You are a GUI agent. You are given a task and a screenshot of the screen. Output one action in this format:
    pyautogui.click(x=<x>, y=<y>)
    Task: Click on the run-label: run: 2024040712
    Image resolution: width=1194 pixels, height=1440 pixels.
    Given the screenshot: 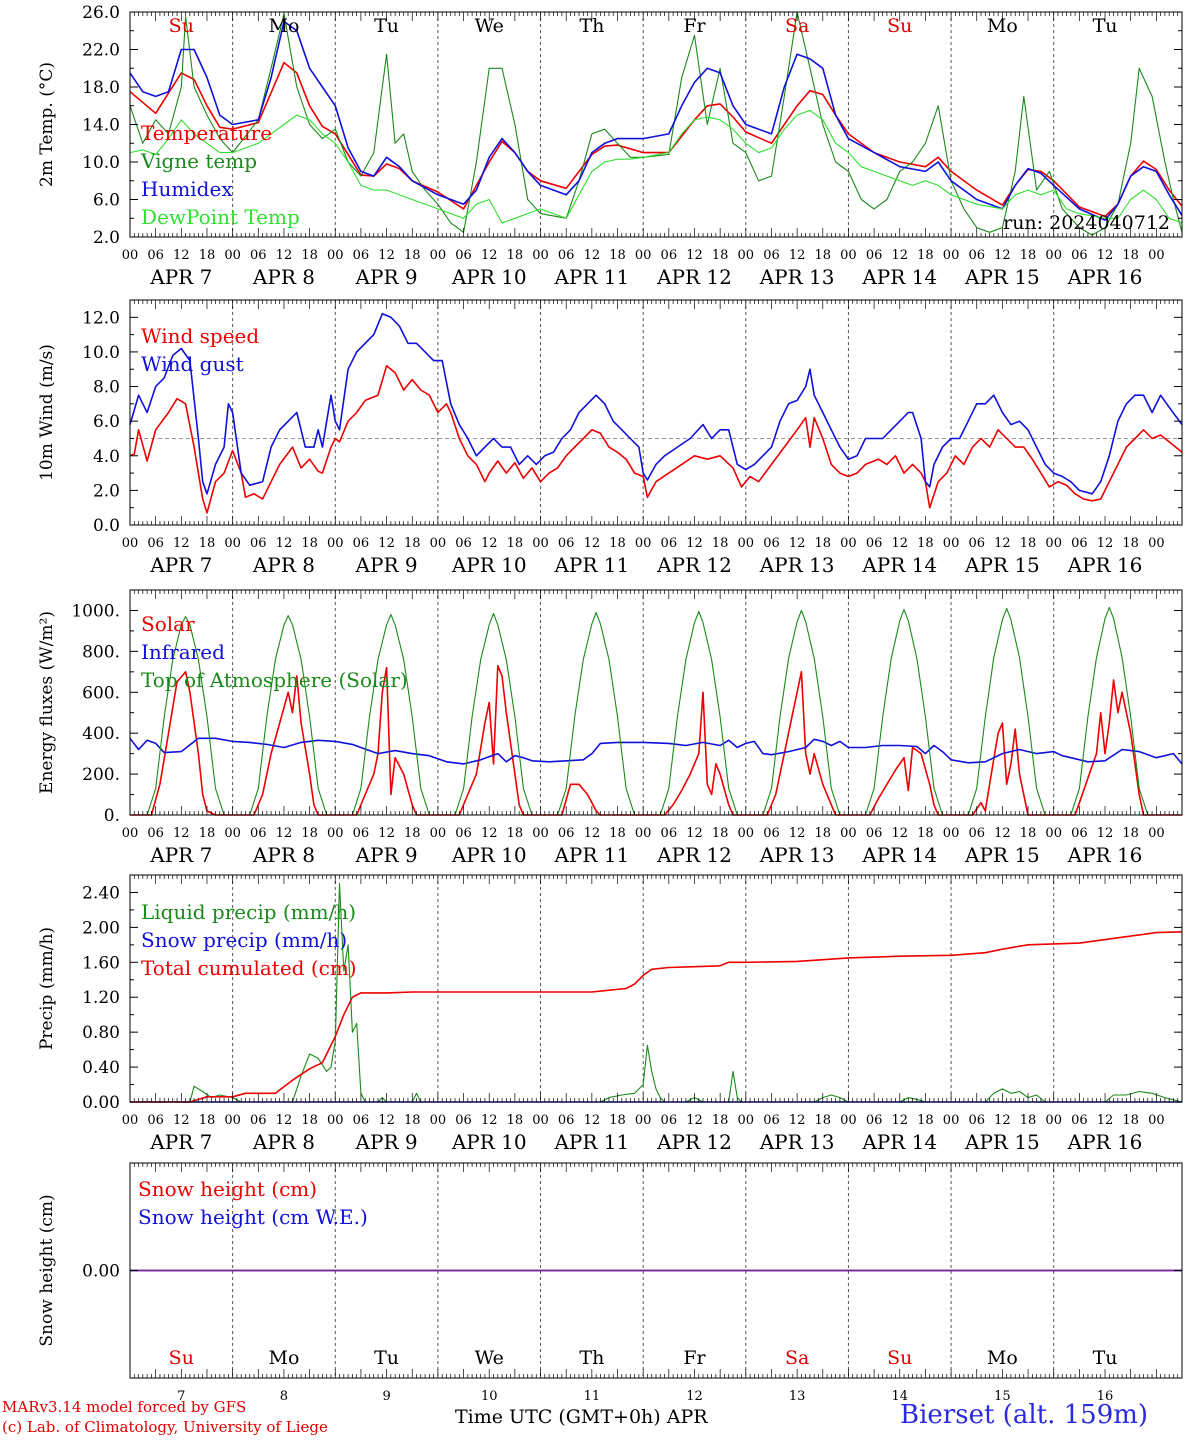 What is the action you would take?
    pyautogui.click(x=1086, y=223)
    